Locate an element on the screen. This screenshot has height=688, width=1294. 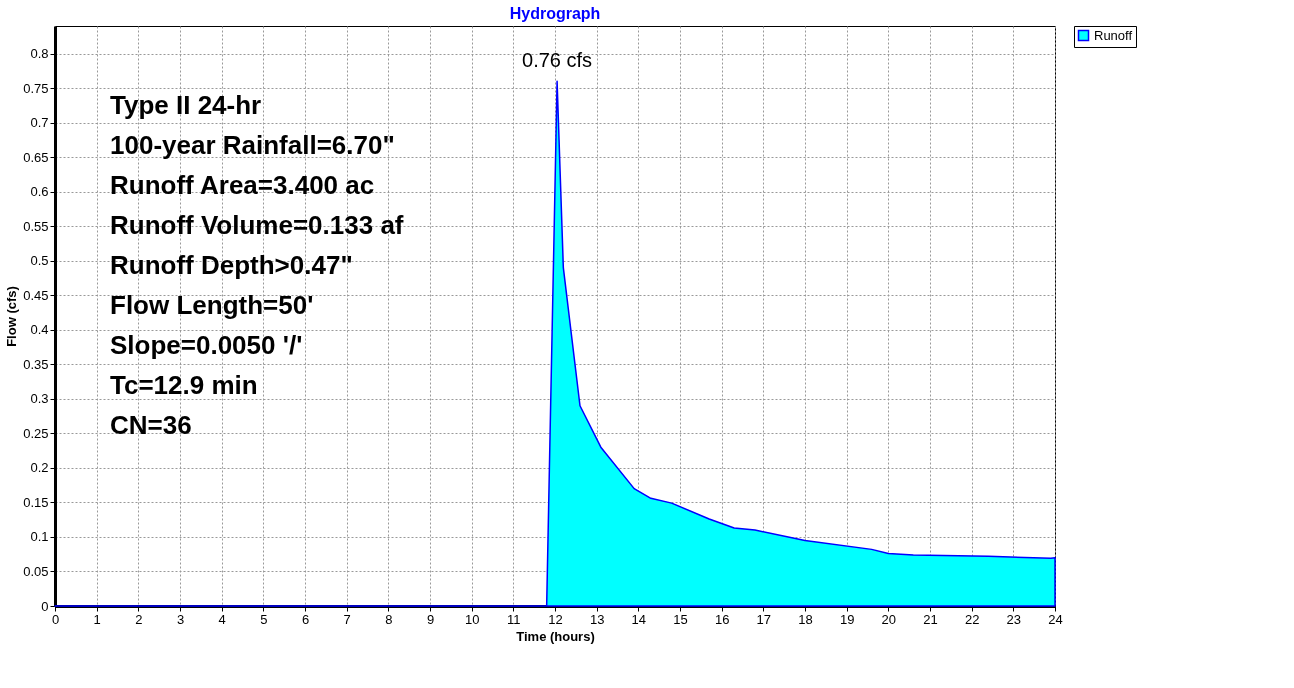
annotation: CN=36 is located at coordinates (151, 425).